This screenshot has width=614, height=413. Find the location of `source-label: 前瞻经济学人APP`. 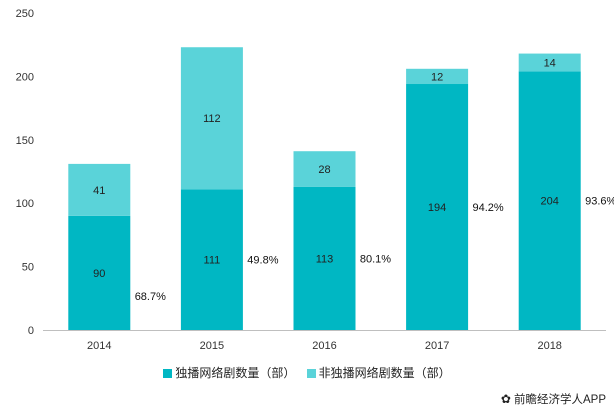

source-label: 前瞻经济学人APP is located at coordinates (559, 400).